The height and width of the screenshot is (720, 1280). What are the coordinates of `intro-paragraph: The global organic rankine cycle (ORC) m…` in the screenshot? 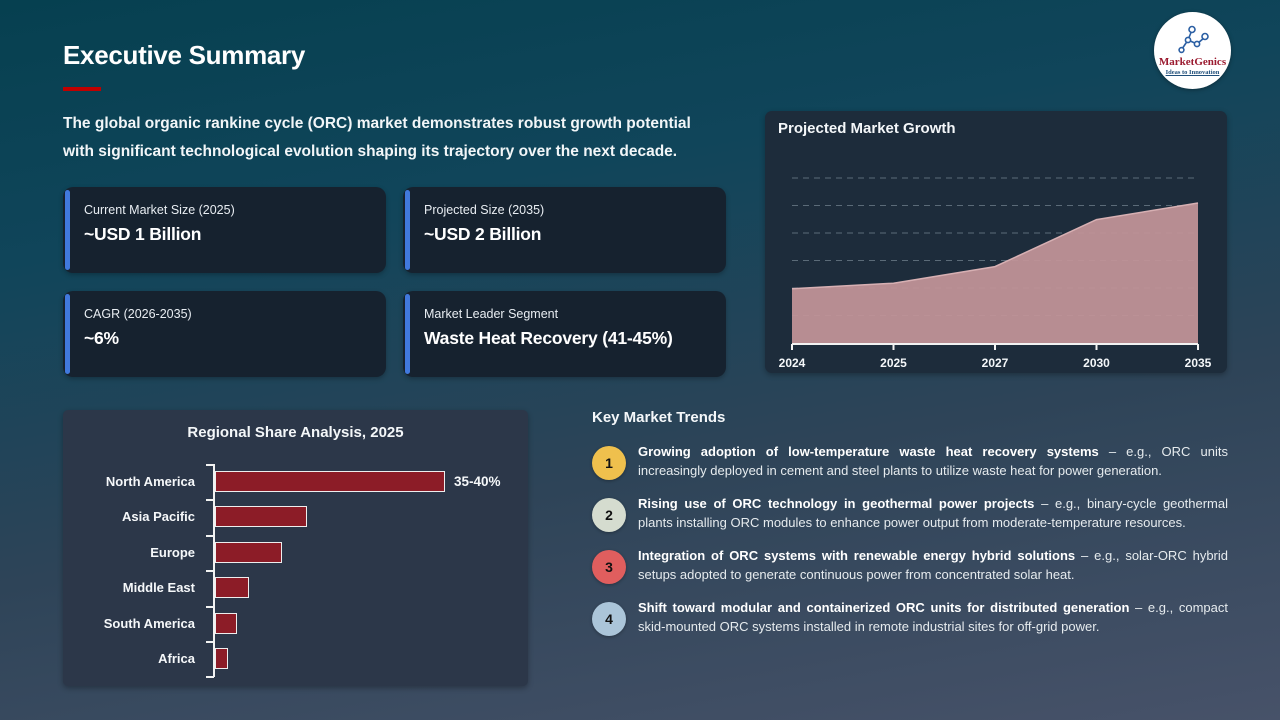 It's located at (403, 138).